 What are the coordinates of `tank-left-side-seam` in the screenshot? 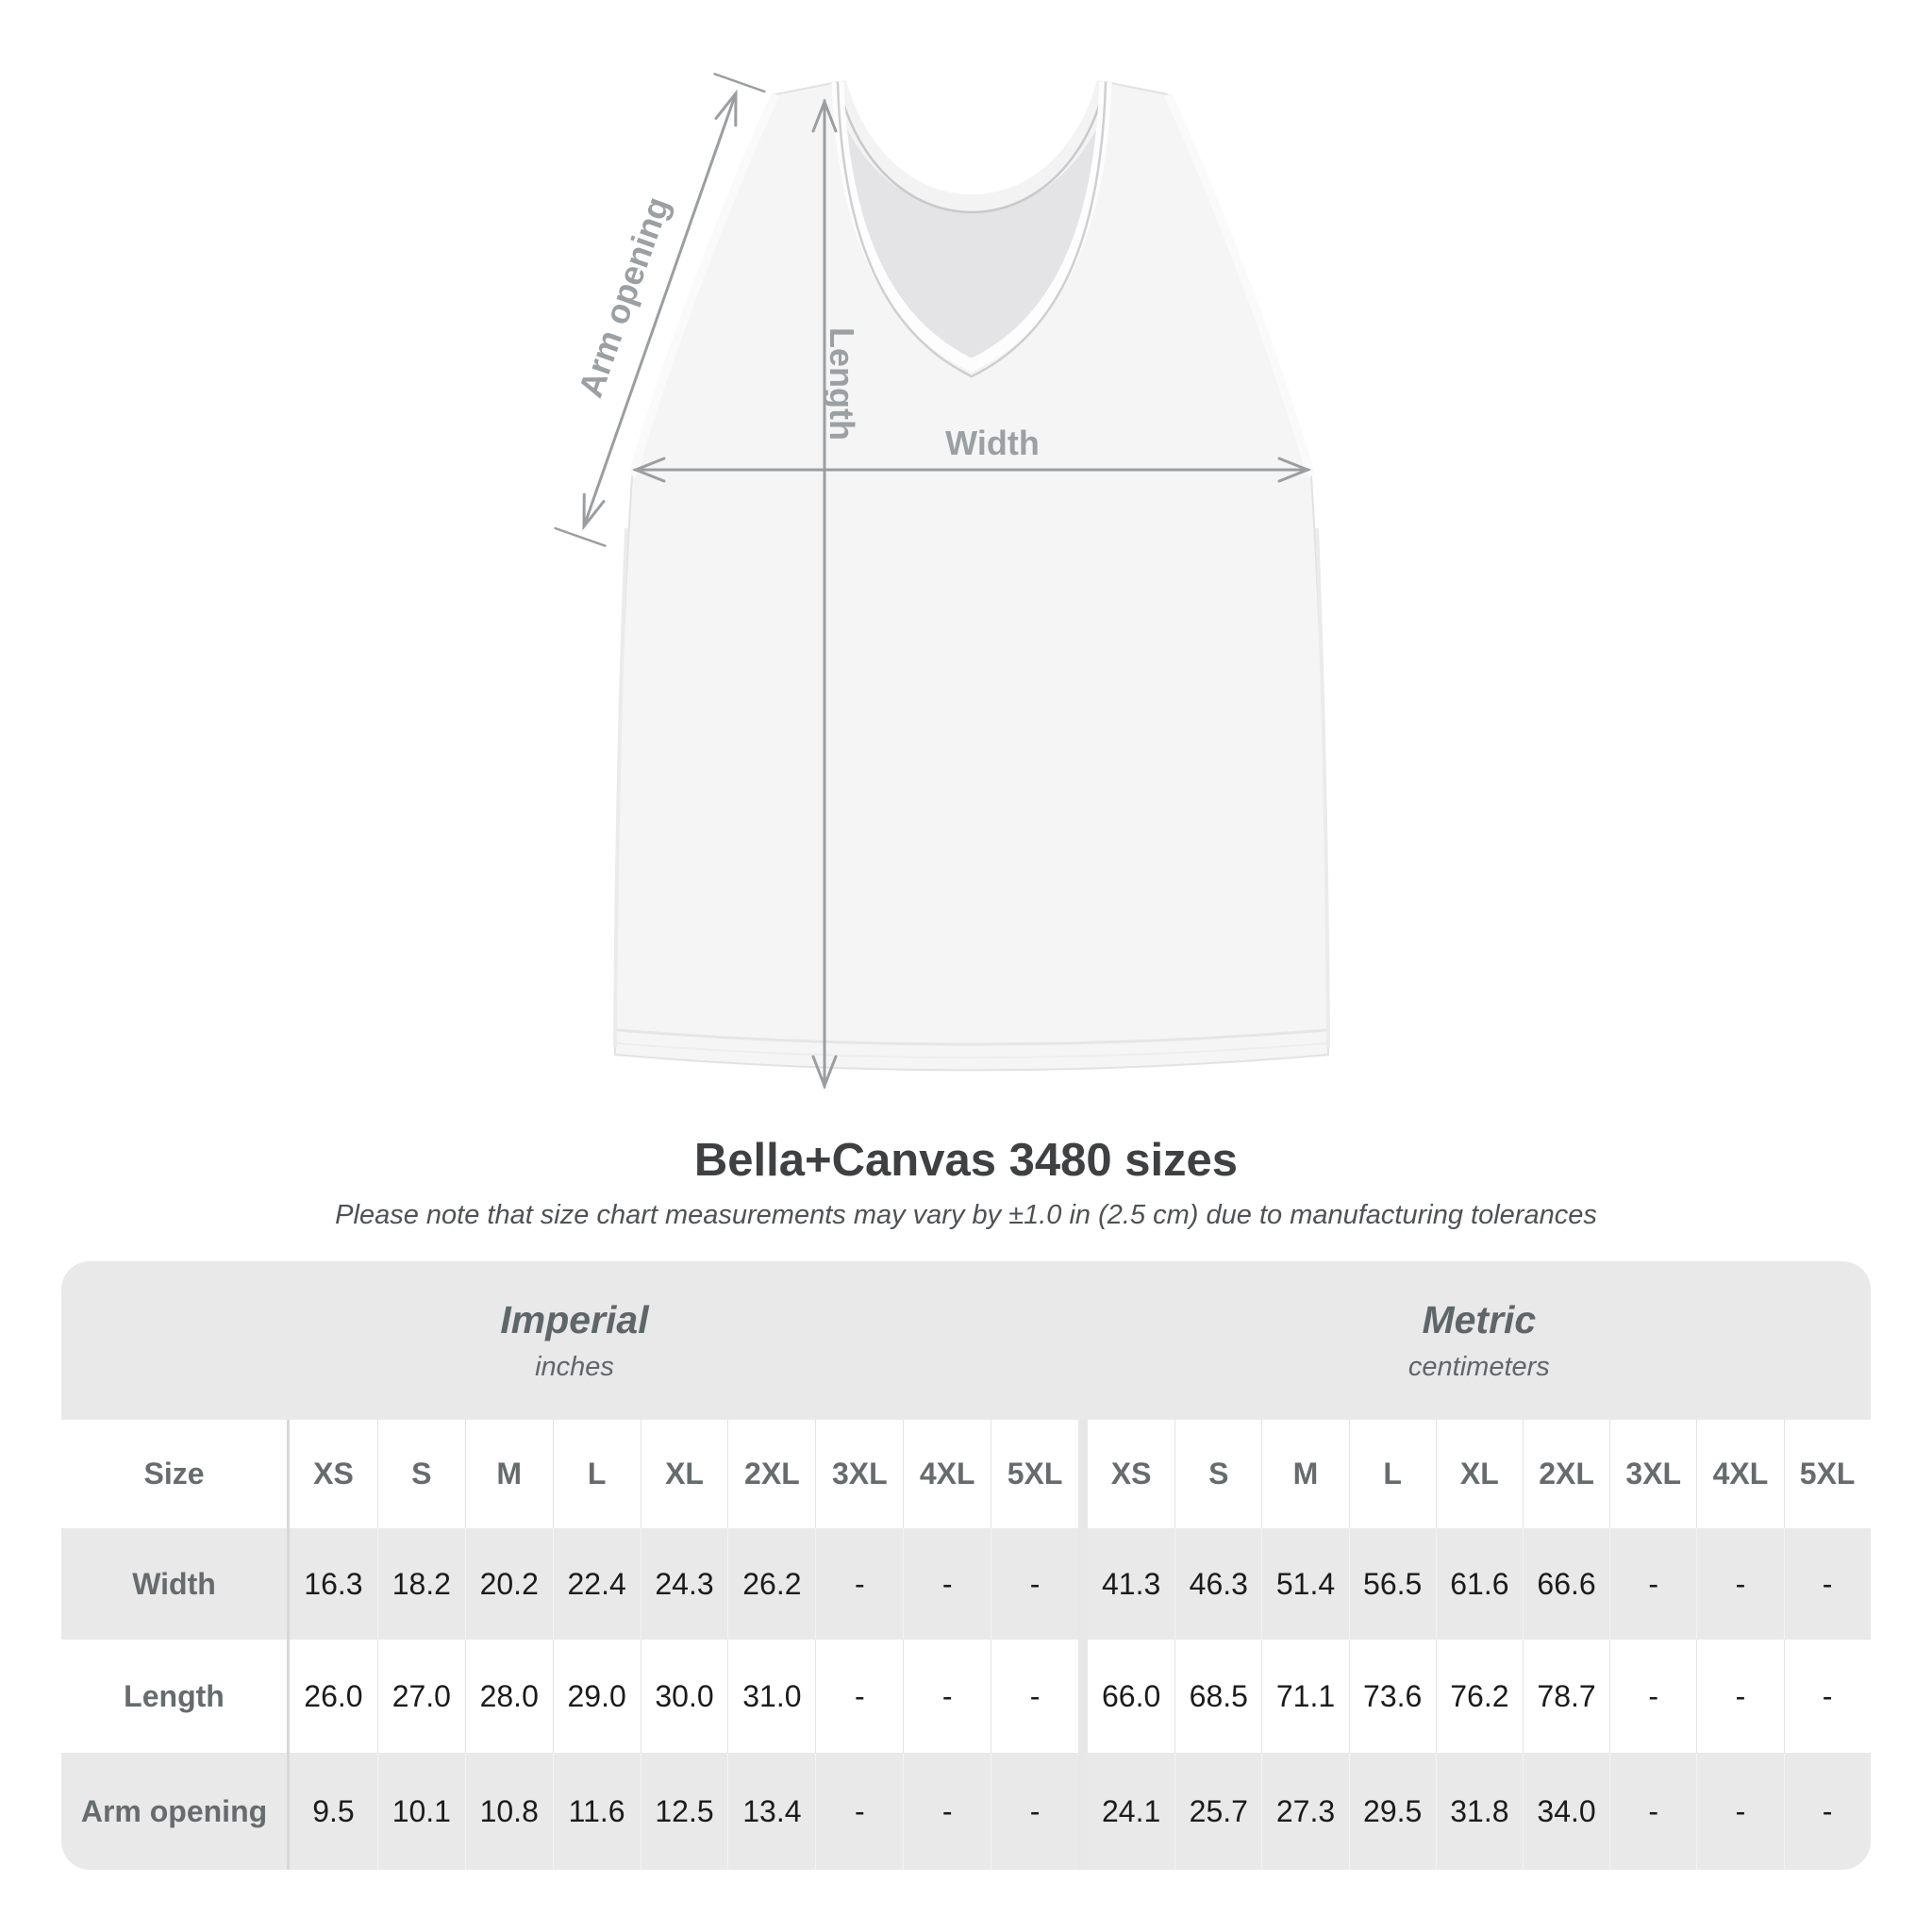 It's located at (621, 788).